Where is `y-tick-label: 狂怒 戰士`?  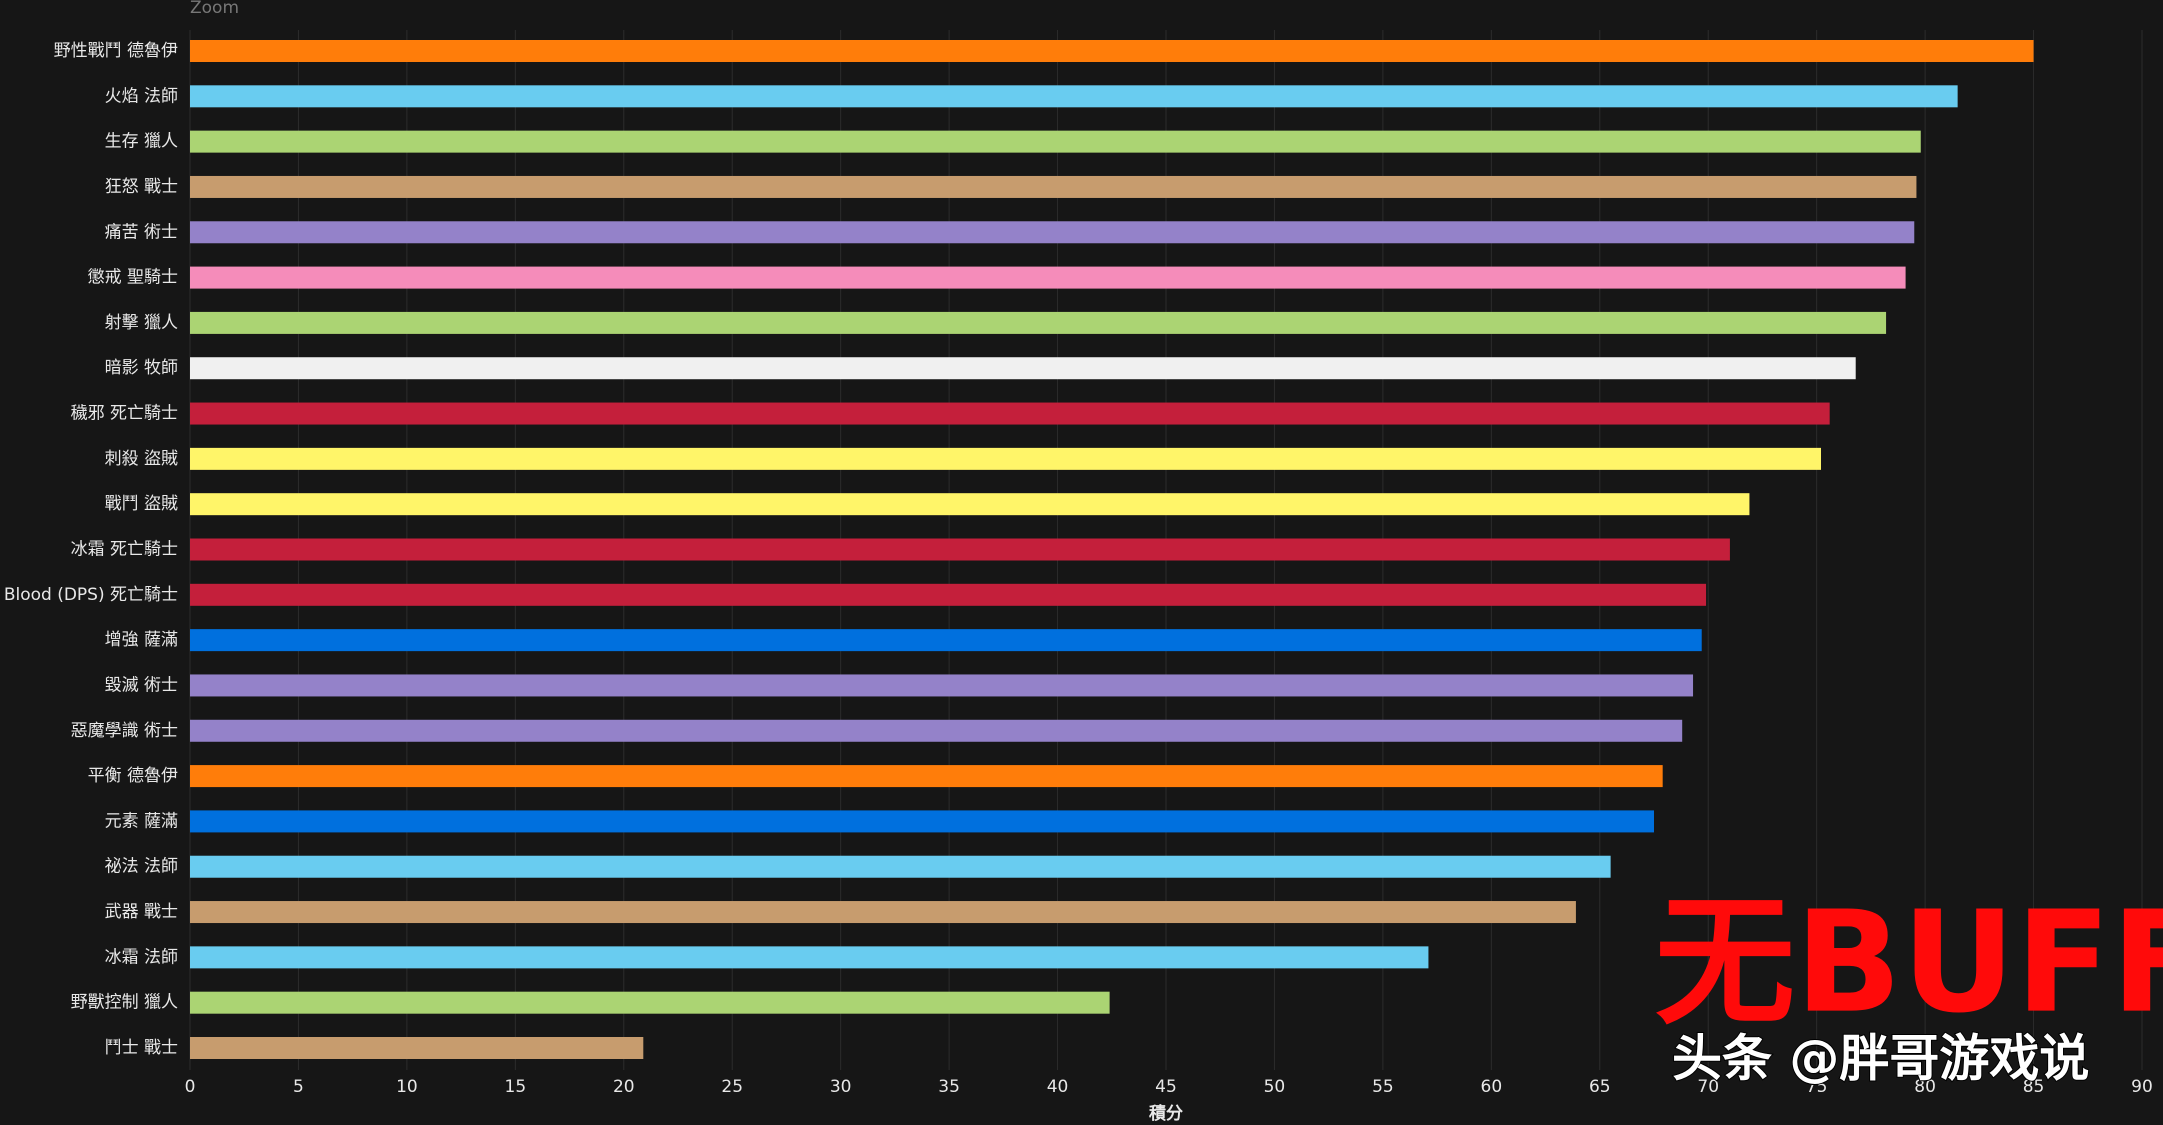
y-tick-label: 狂怒 戰士 is located at coordinates (141, 187).